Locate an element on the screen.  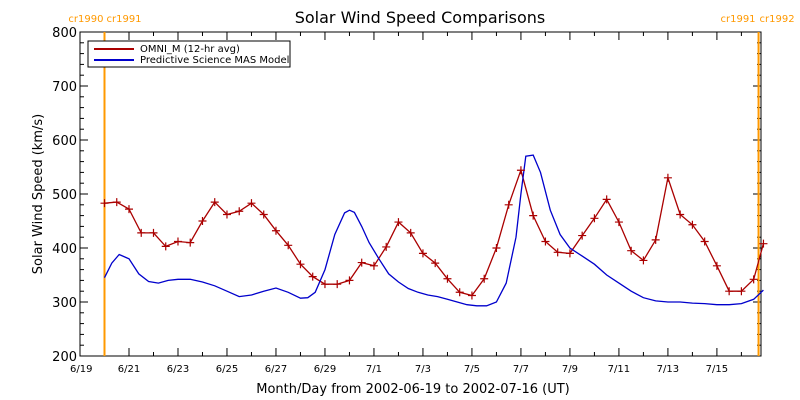
x-tick-label: 6/27 is located at coordinates (276, 369).